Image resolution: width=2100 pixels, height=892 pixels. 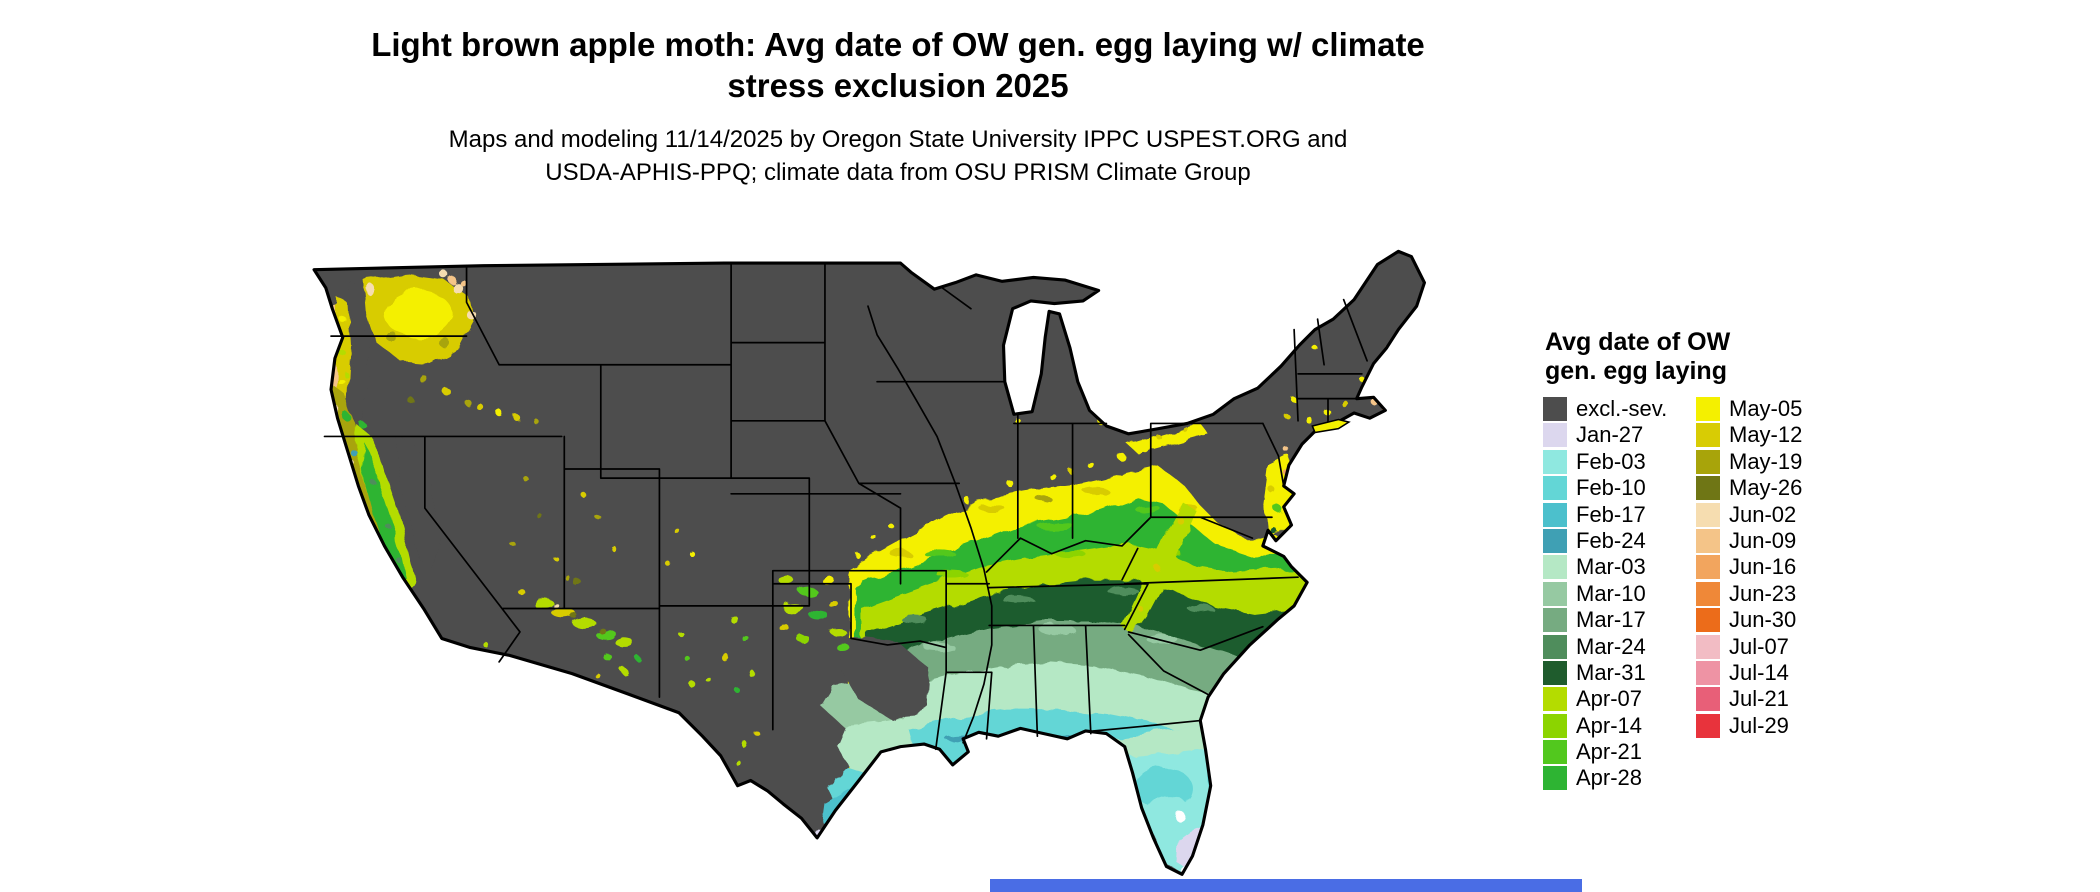 What do you see at coordinates (1763, 540) in the screenshot?
I see `legend-label: Jun-09` at bounding box center [1763, 540].